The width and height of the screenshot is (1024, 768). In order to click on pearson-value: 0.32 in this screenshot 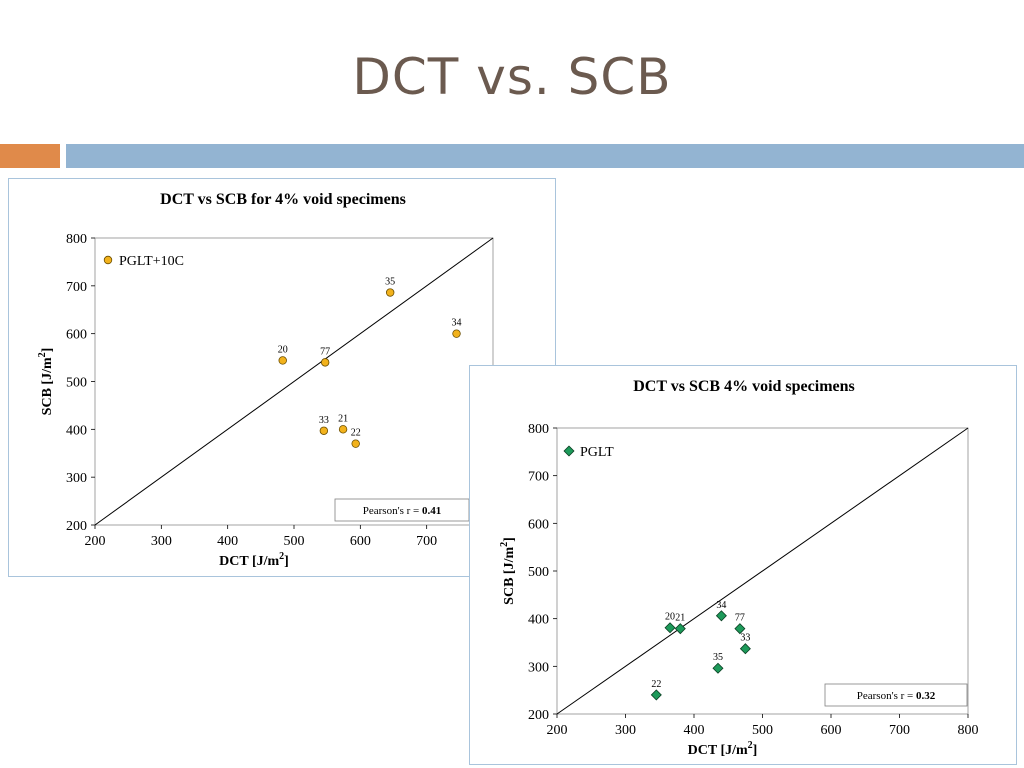, I will do `click(926, 696)`.